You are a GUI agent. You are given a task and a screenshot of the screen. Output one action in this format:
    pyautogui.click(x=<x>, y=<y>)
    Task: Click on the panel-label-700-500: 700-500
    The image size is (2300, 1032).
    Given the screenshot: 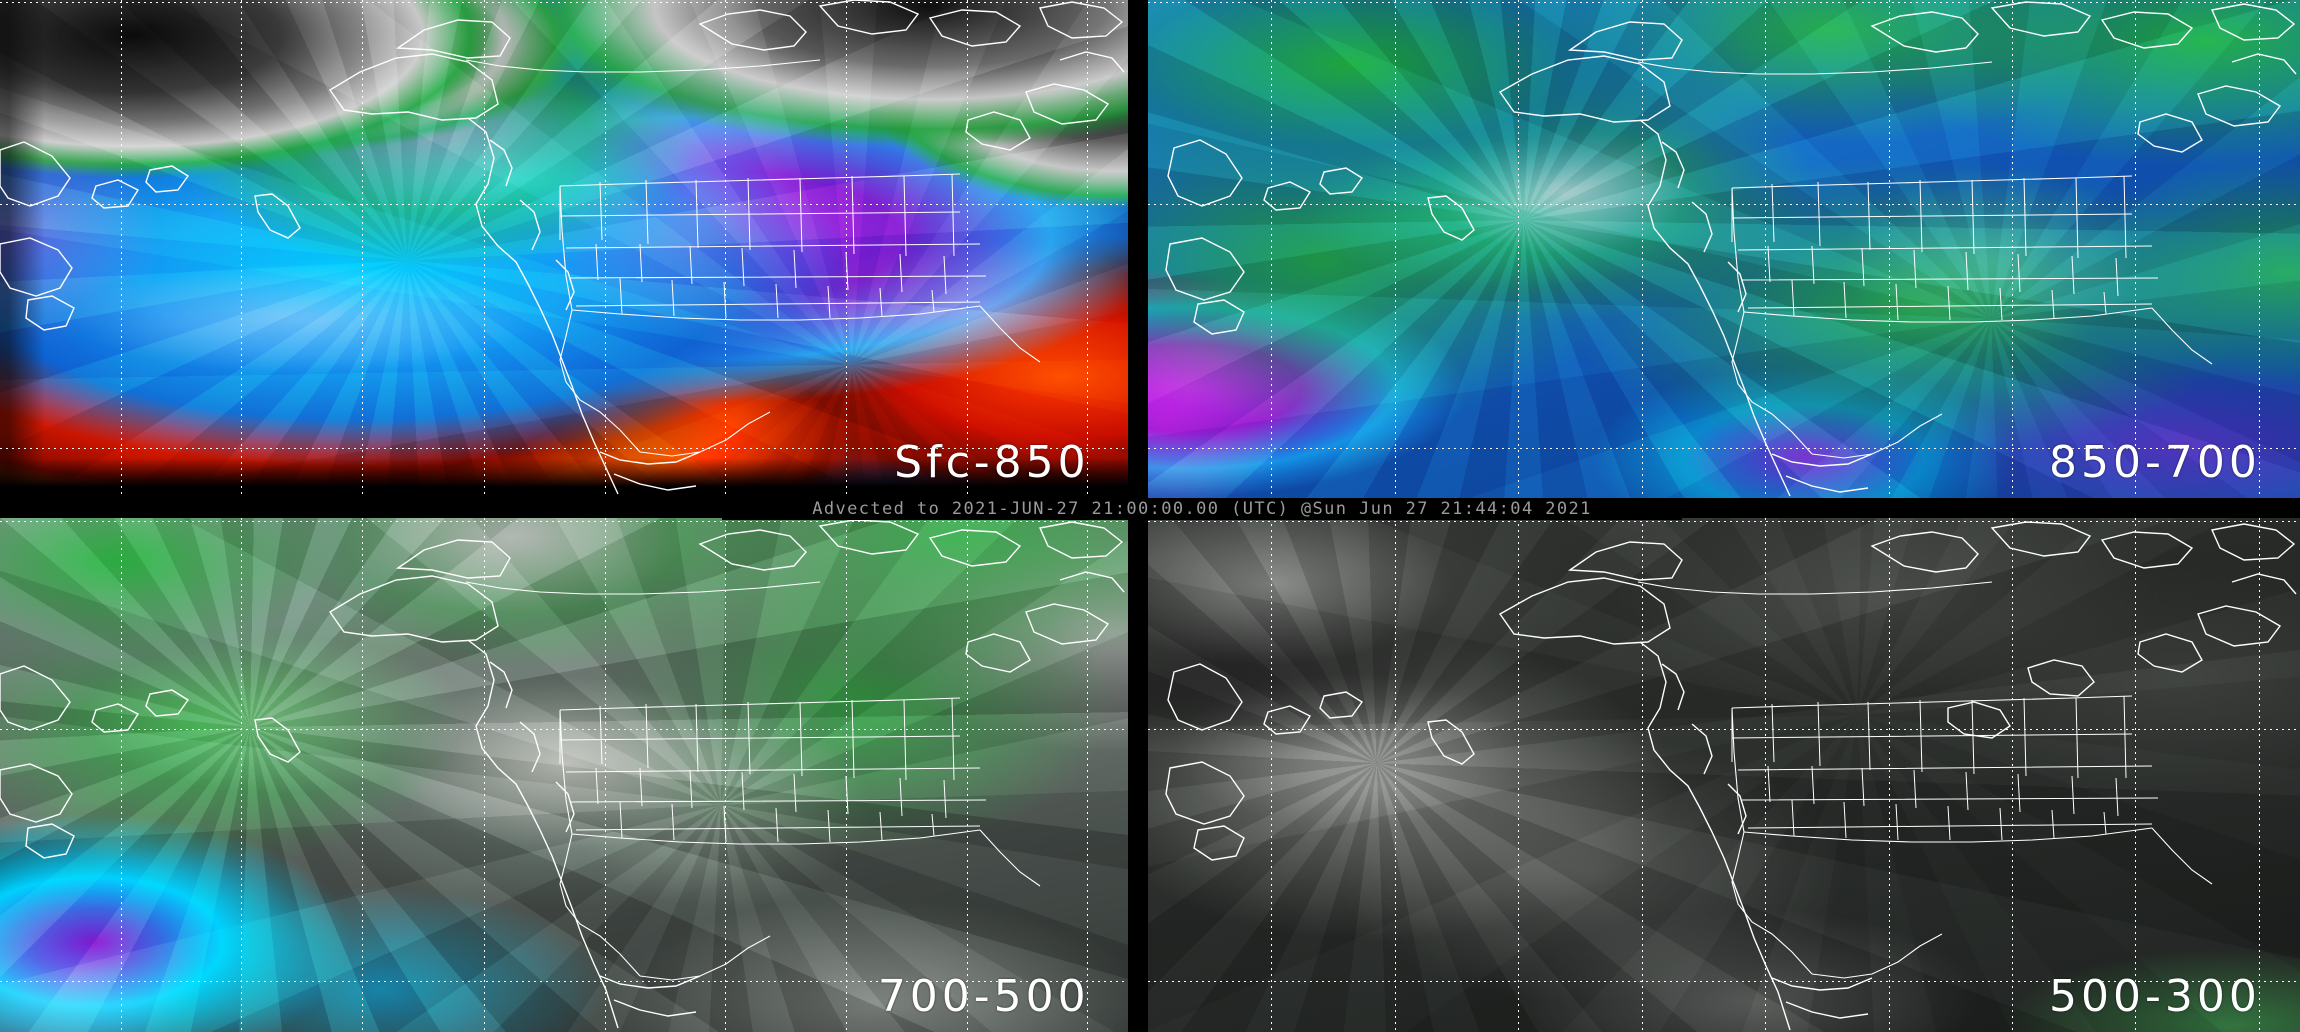 What is the action you would take?
    pyautogui.click(x=983, y=996)
    